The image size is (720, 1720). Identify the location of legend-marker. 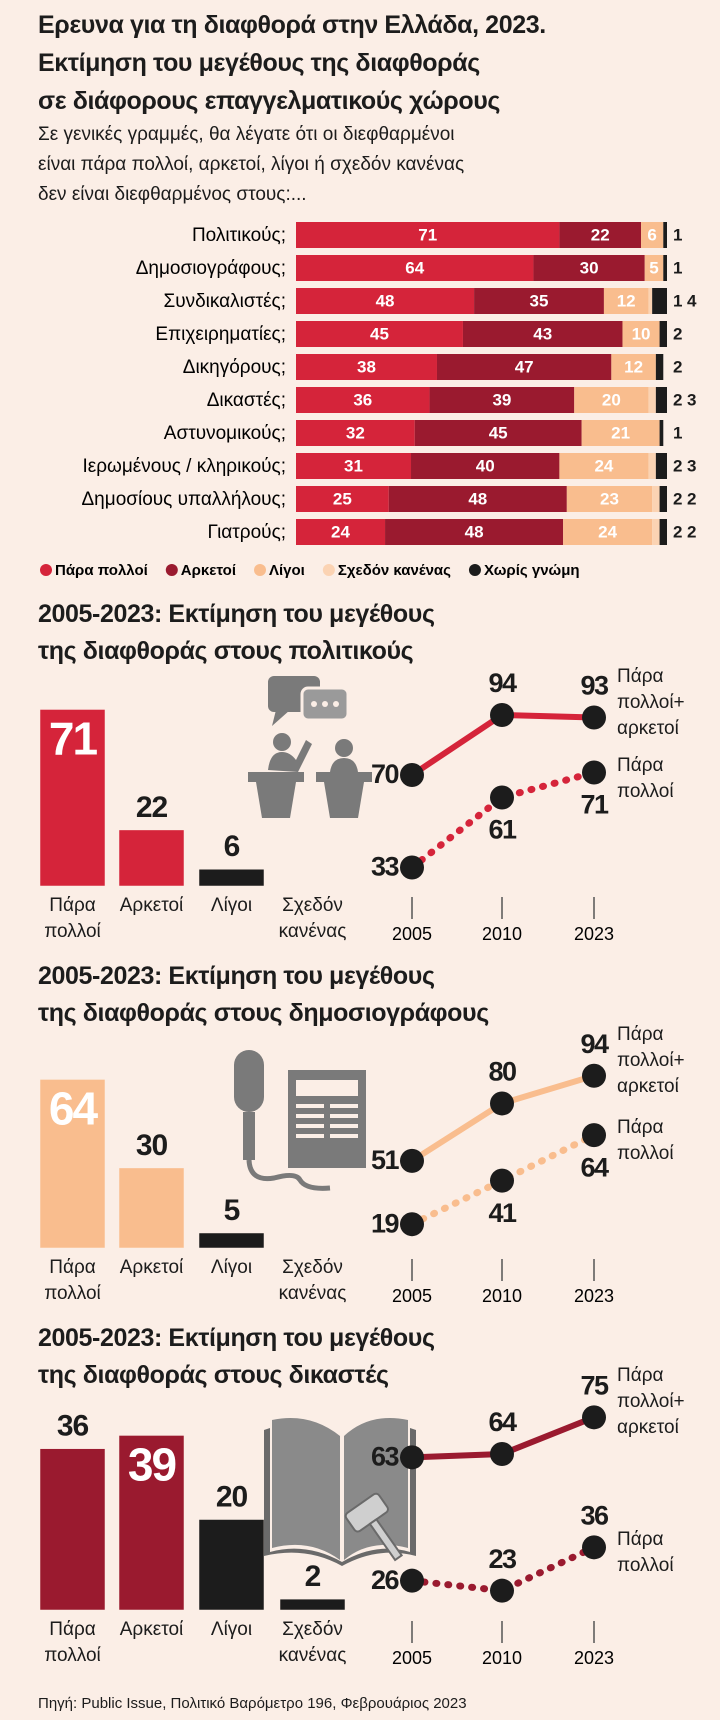
(260, 570).